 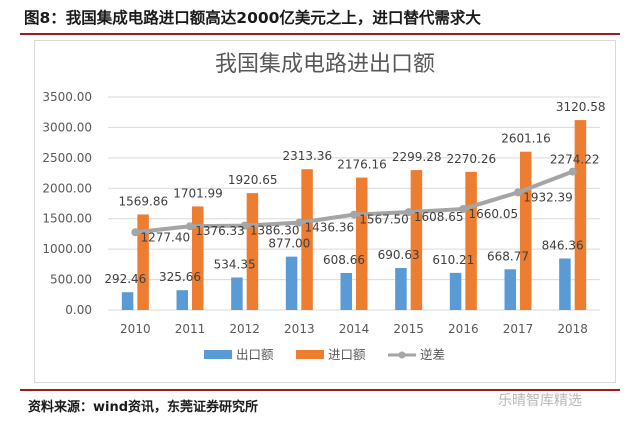 I want to click on data-label-import: 2270.26, so click(x=472, y=159).